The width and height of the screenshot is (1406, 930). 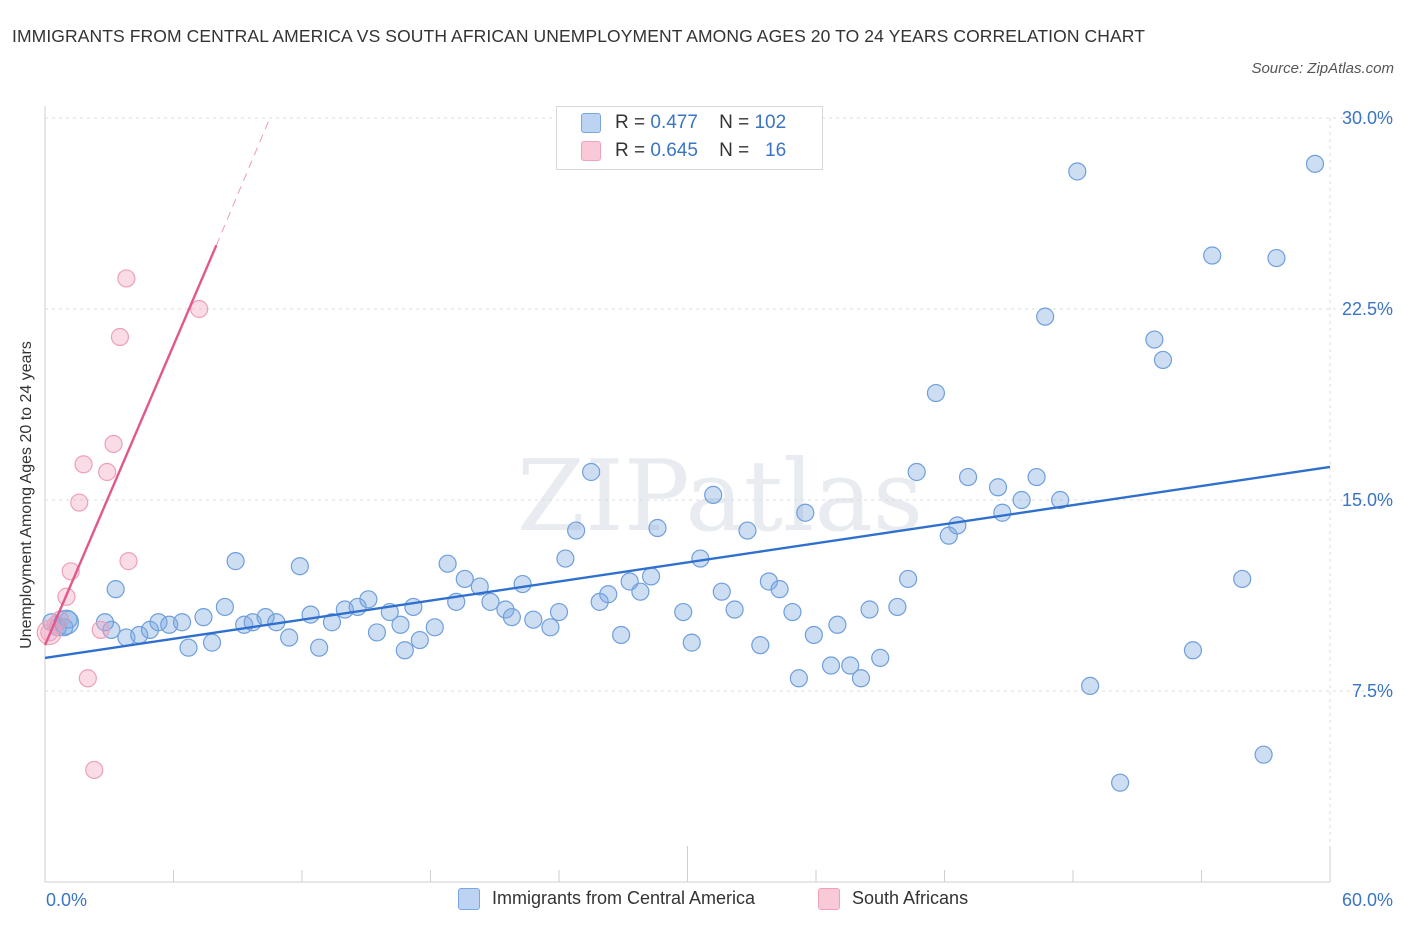 I want to click on y-tick-label: 22.5%, so click(x=1367, y=309).